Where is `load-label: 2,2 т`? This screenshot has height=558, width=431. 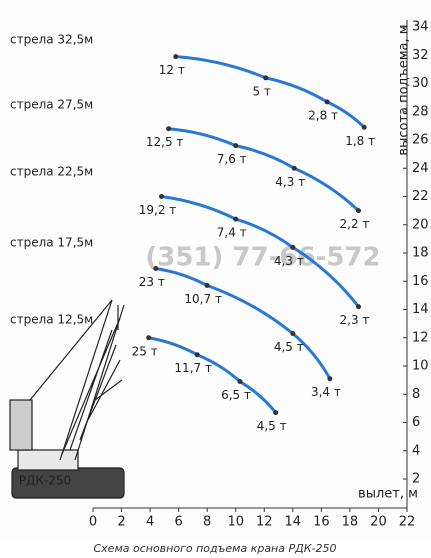
load-label: 2,2 т is located at coordinates (355, 224).